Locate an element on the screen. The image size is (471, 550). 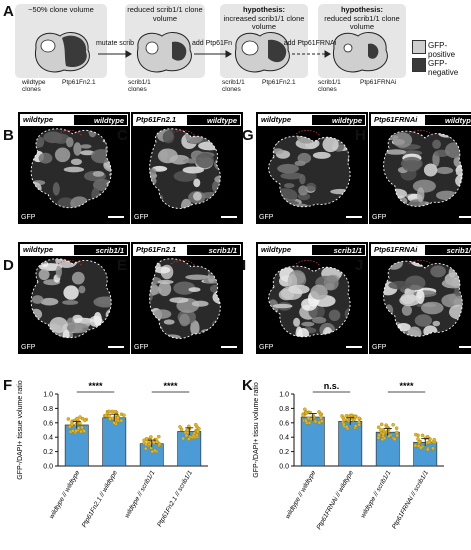
y-axis-label: GFP-/DAPI+ tissue volume ratio is located at coordinates (20, 430).